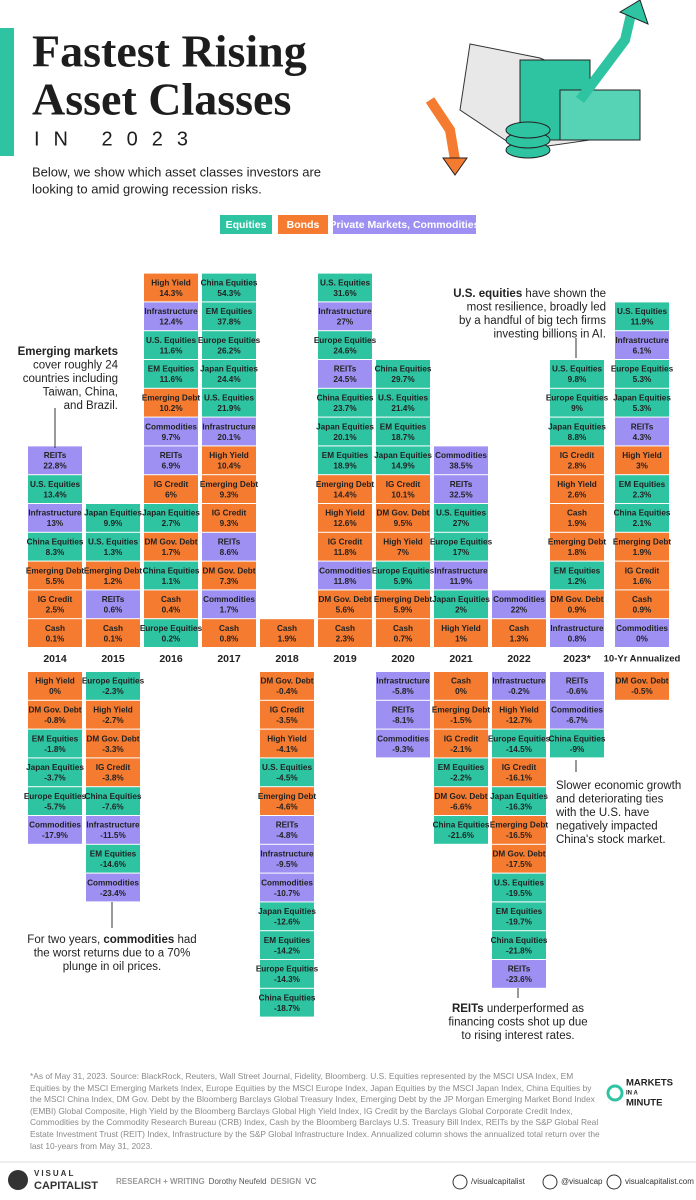 The height and width of the screenshot is (1200, 696). Describe the element at coordinates (532, 321) in the screenshot. I see `annotation-span: by a handful of big tech firms` at that location.